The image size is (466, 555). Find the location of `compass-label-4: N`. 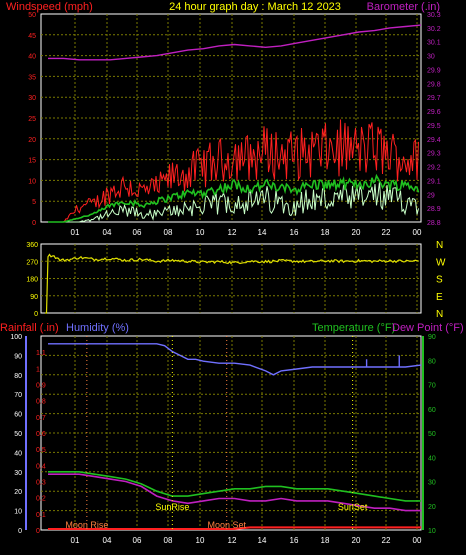

compass-label-4: N is located at coordinates (439, 314).